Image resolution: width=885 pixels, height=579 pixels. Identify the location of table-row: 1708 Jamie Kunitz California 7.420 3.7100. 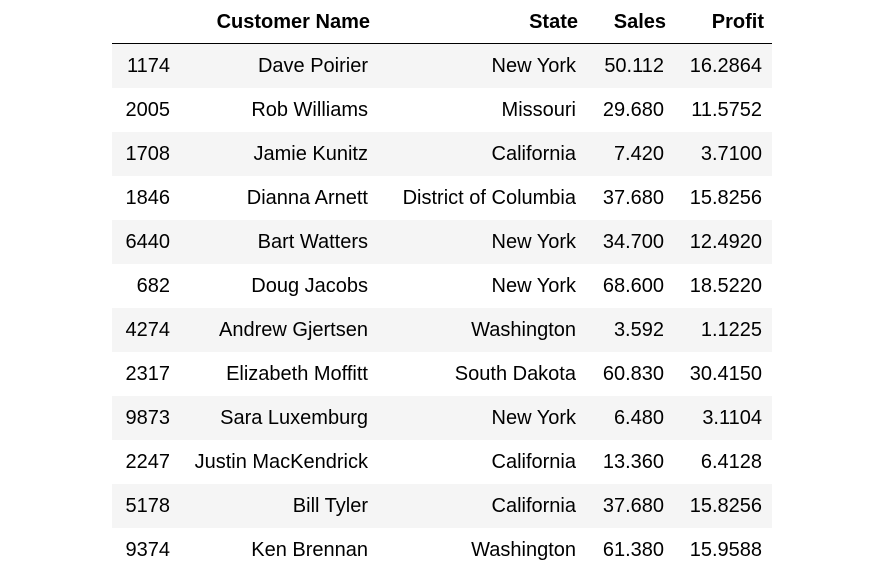
(442, 154).